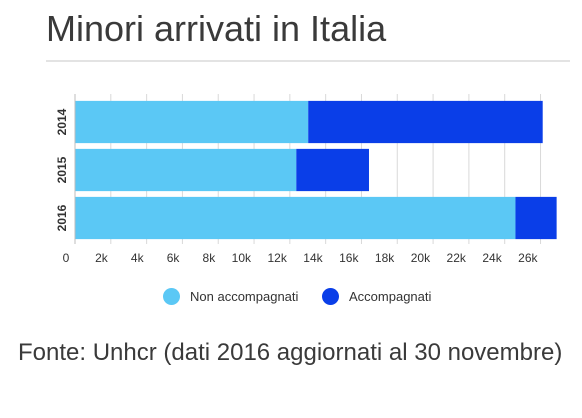  Describe the element at coordinates (171, 296) in the screenshot. I see `legend-swatch-non-accompagnati` at that location.